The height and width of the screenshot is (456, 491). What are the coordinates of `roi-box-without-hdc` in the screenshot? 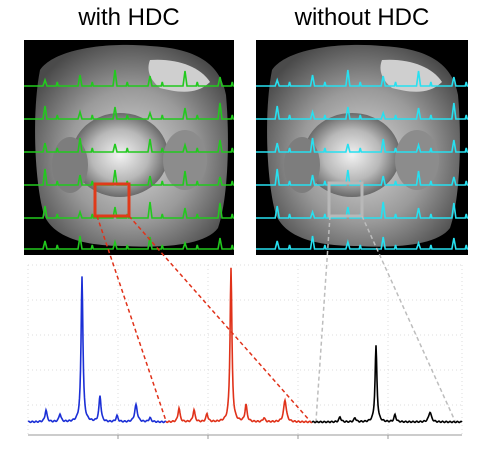 It's located at (345, 199).